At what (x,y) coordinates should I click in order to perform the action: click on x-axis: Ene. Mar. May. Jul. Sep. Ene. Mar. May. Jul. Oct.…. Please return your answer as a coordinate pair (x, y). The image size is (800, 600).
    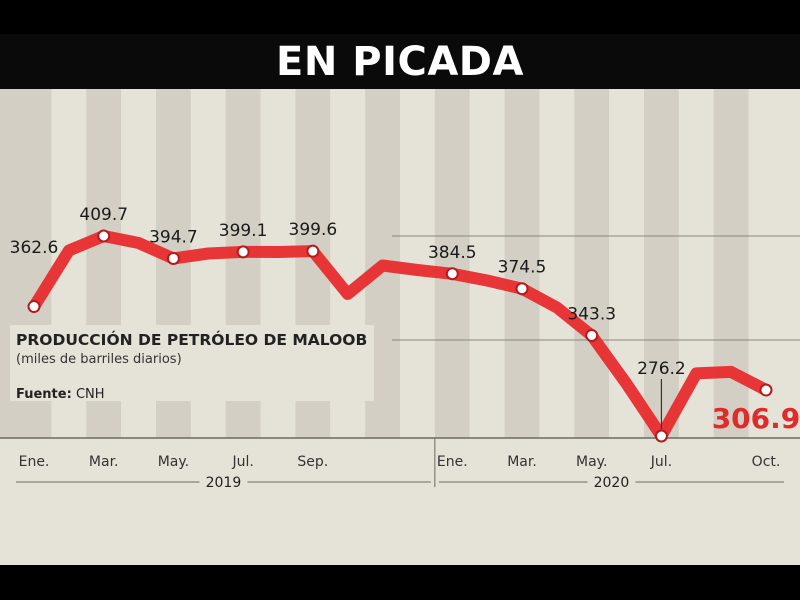
    Looking at the image, I should click on (400, 464).